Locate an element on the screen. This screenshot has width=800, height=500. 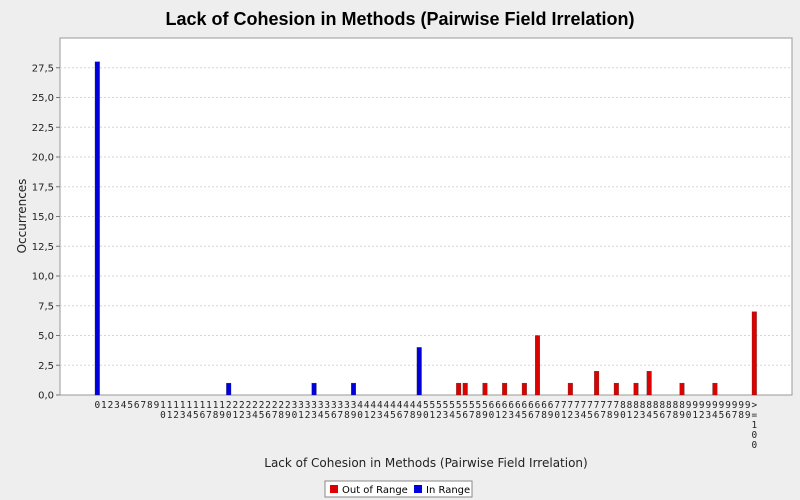
y-tick-label: 15,0 is located at coordinates (43, 217).